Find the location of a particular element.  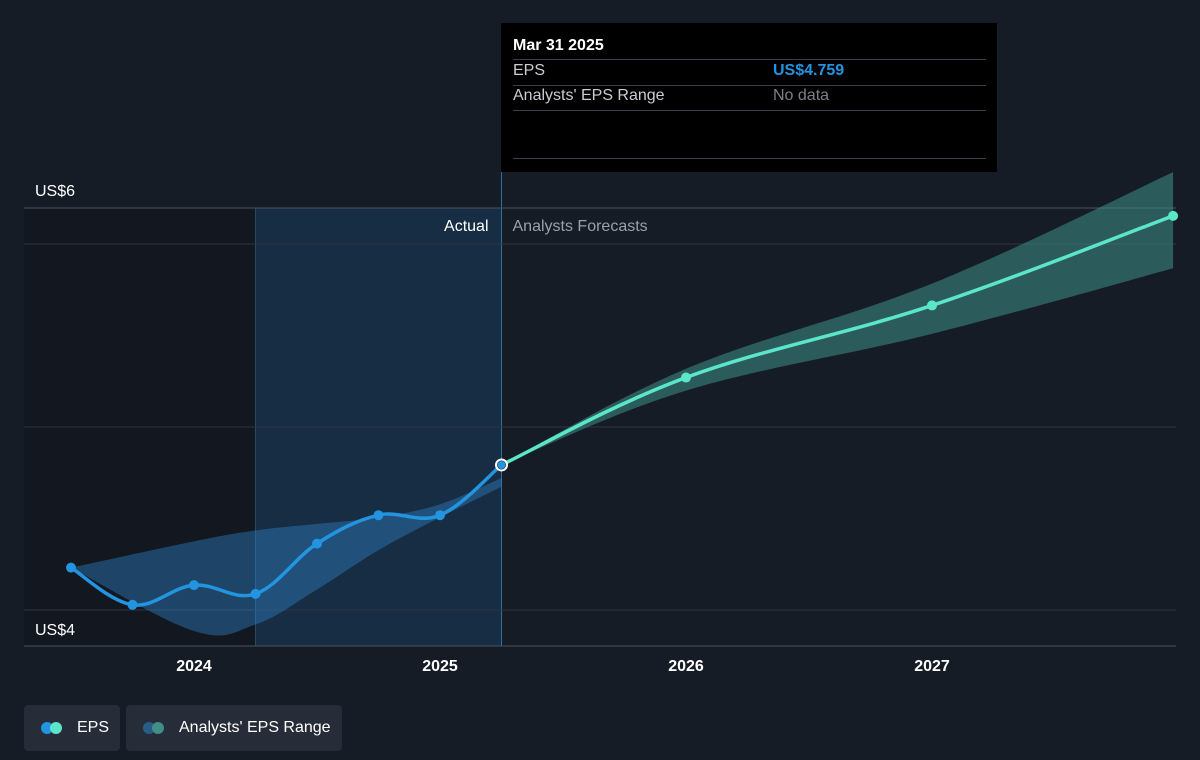

range-legend-icon is located at coordinates (156, 728).